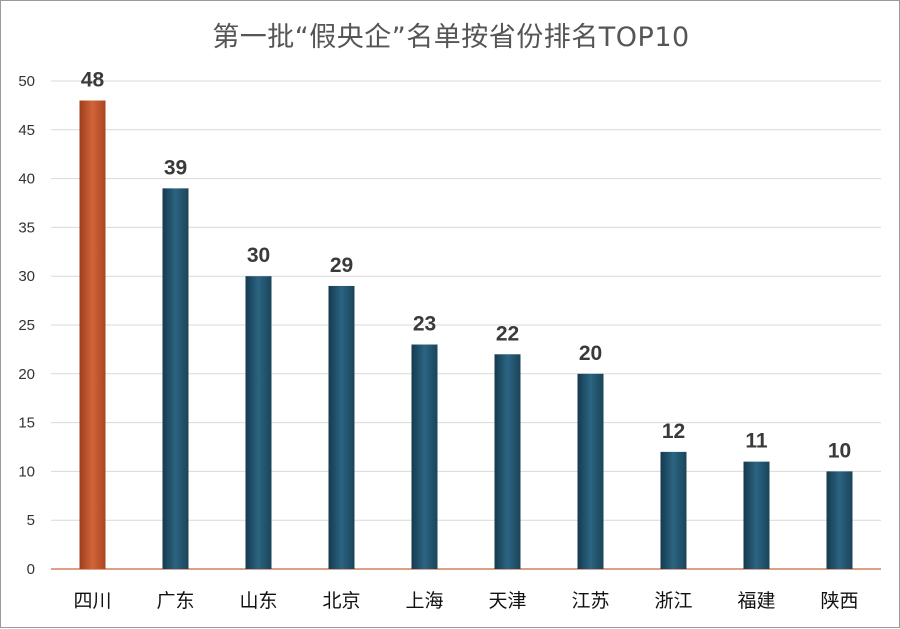  Describe the element at coordinates (507, 601) in the screenshot. I see `x-category-label: 天津` at that location.